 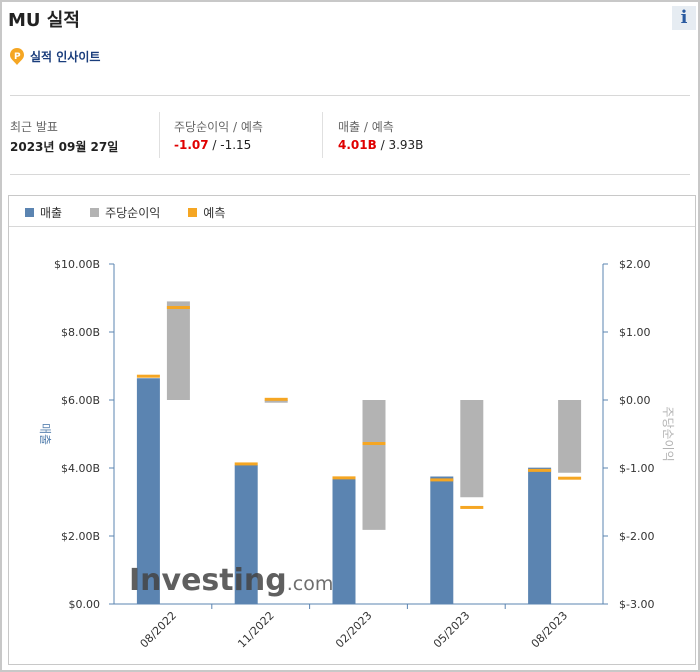 What do you see at coordinates (668, 433) in the screenshot?
I see `right-axis-title: 주당순이익` at bounding box center [668, 433].